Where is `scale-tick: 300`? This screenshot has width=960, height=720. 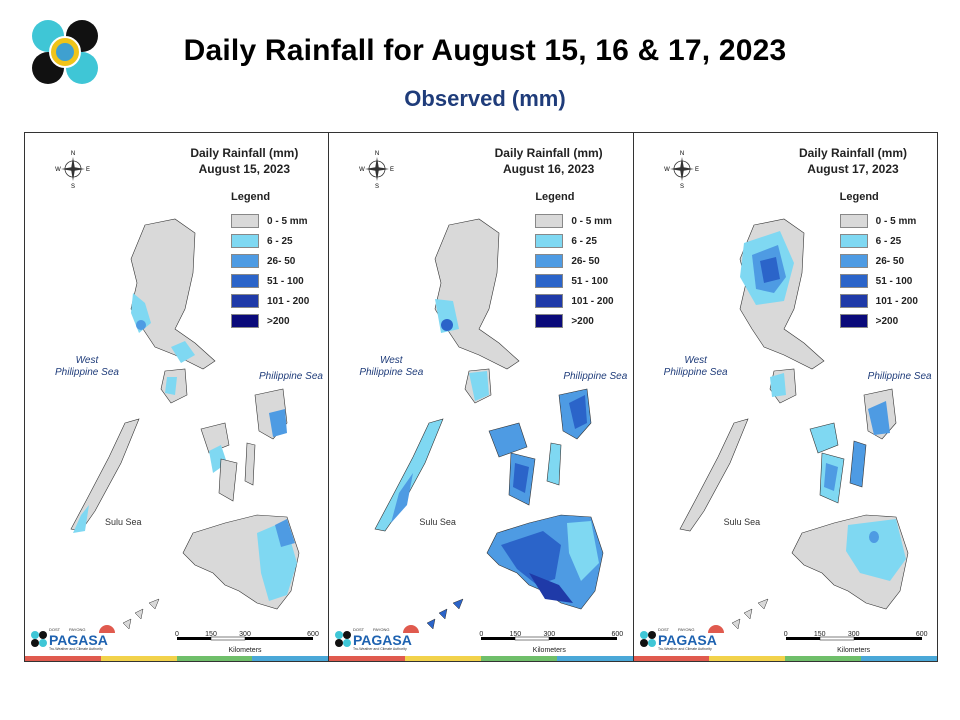
scale-tick: 300 is located at coordinates (245, 634).